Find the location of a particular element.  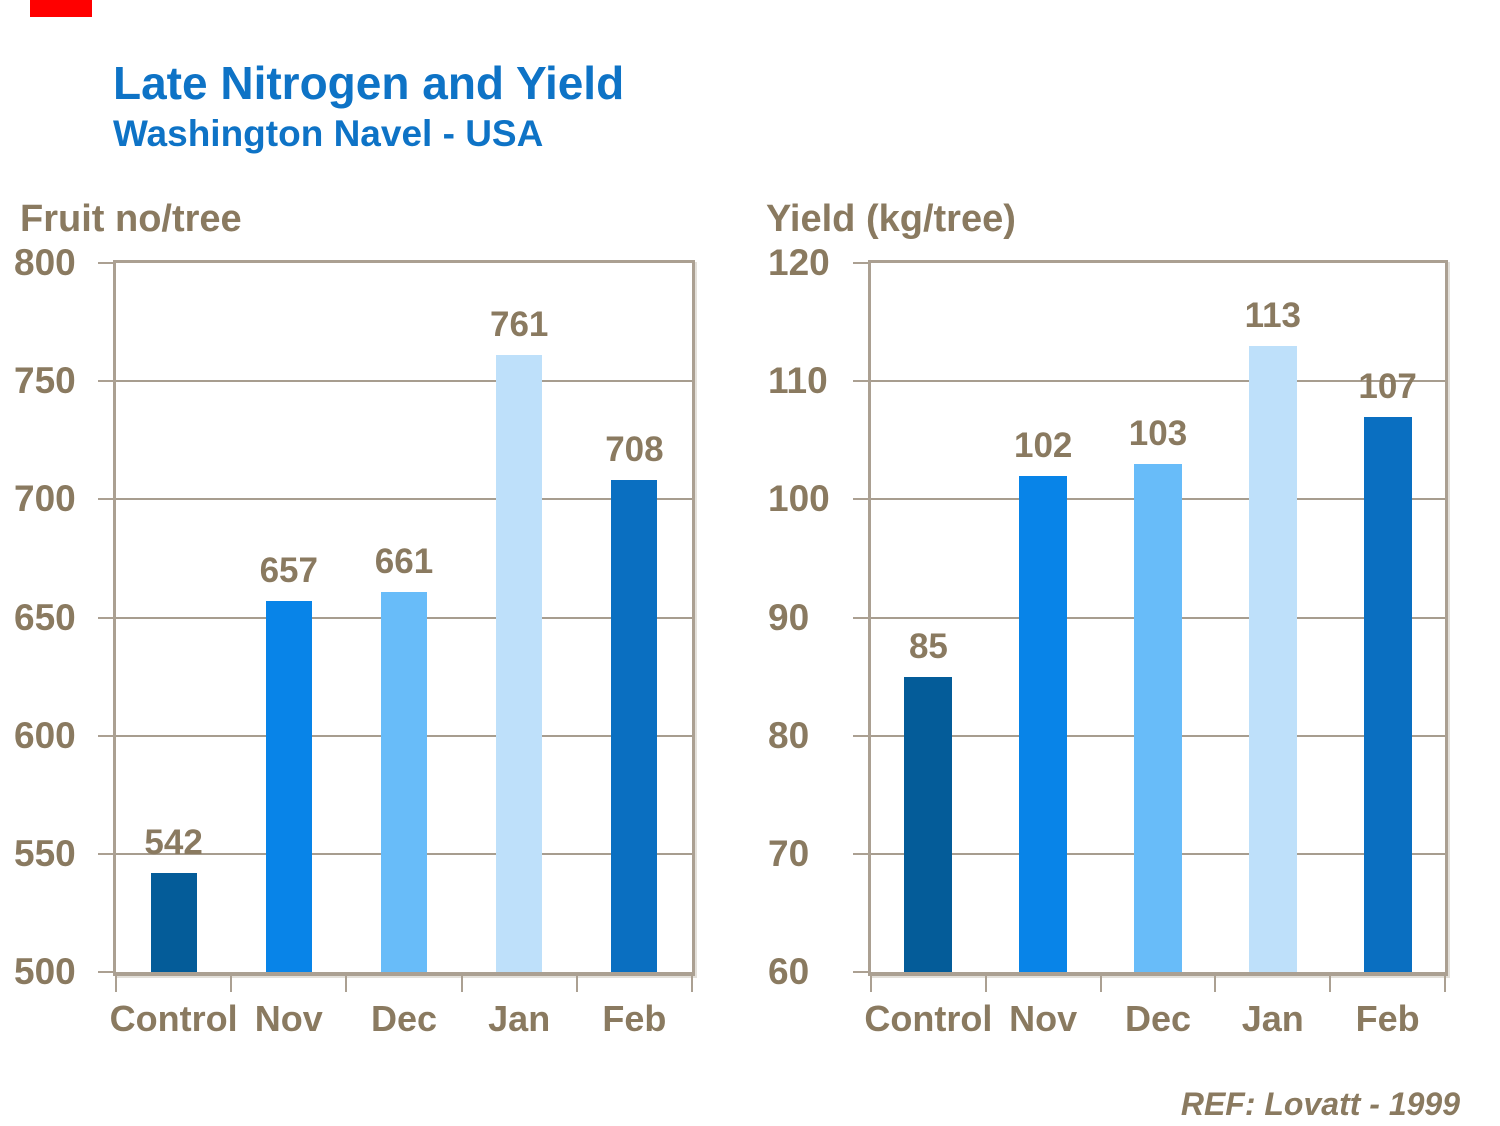

bar-value-label: 85 is located at coordinates (928, 646).